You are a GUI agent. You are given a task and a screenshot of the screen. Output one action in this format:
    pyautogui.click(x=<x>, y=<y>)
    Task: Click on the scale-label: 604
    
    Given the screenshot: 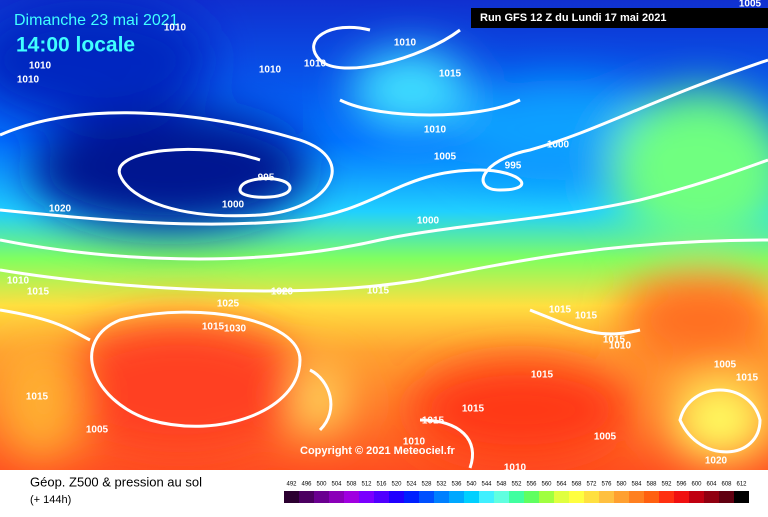 What is the action you would take?
    pyautogui.click(x=711, y=485)
    